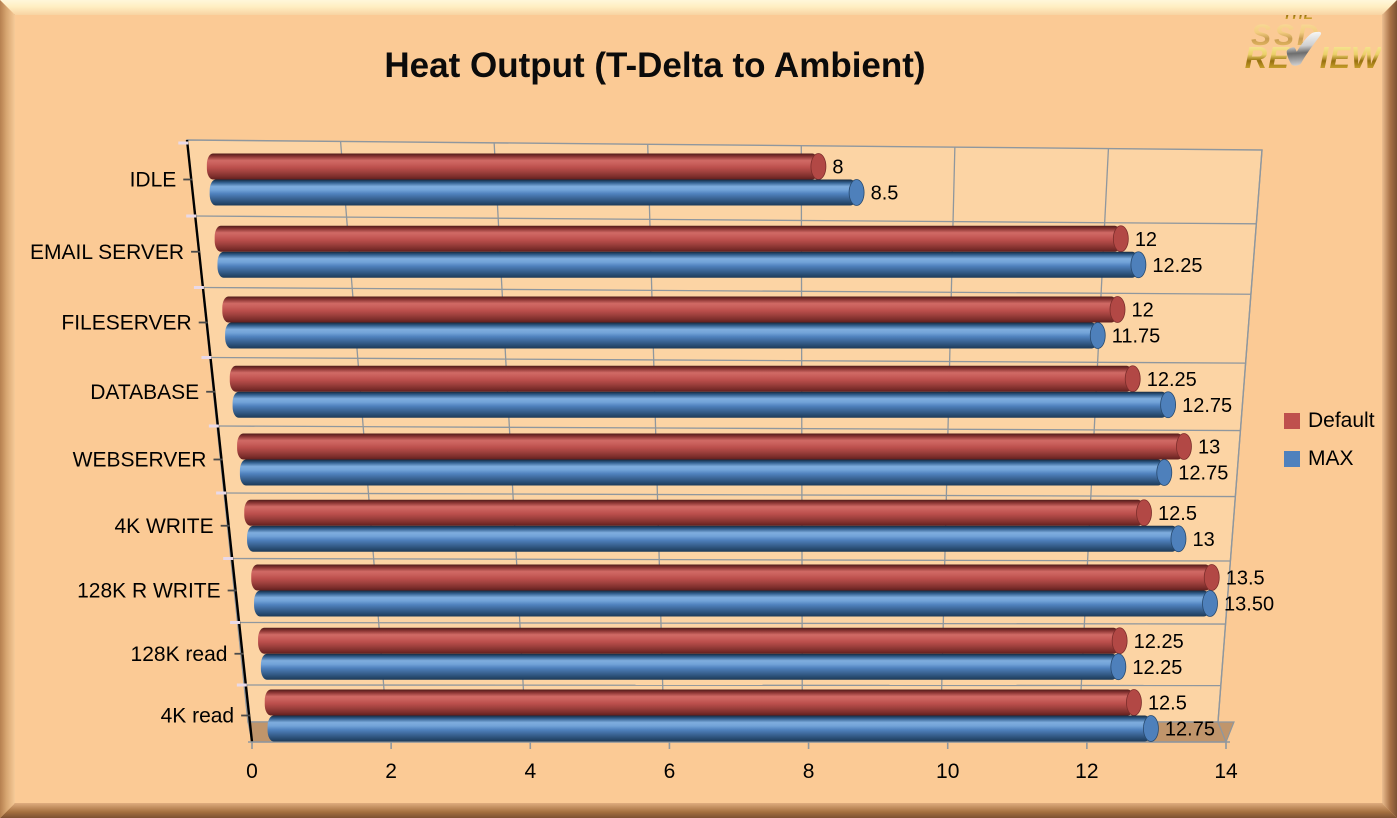  I want to click on logo-word-ssd: SSD, so click(1286, 36).